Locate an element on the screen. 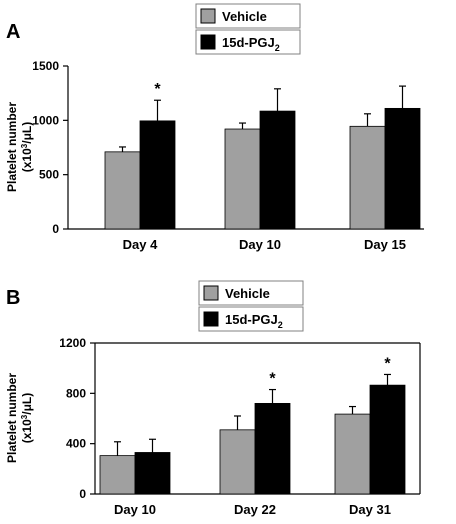 The height and width of the screenshot is (524, 456). panel-label: A is located at coordinates (13, 32).